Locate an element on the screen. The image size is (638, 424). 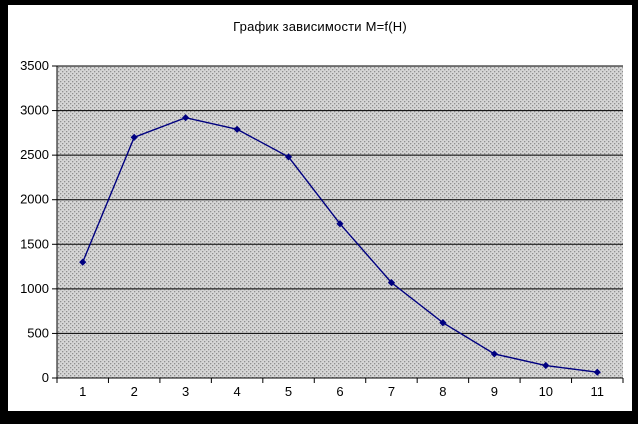
x-tick-label: 4 is located at coordinates (236, 391).